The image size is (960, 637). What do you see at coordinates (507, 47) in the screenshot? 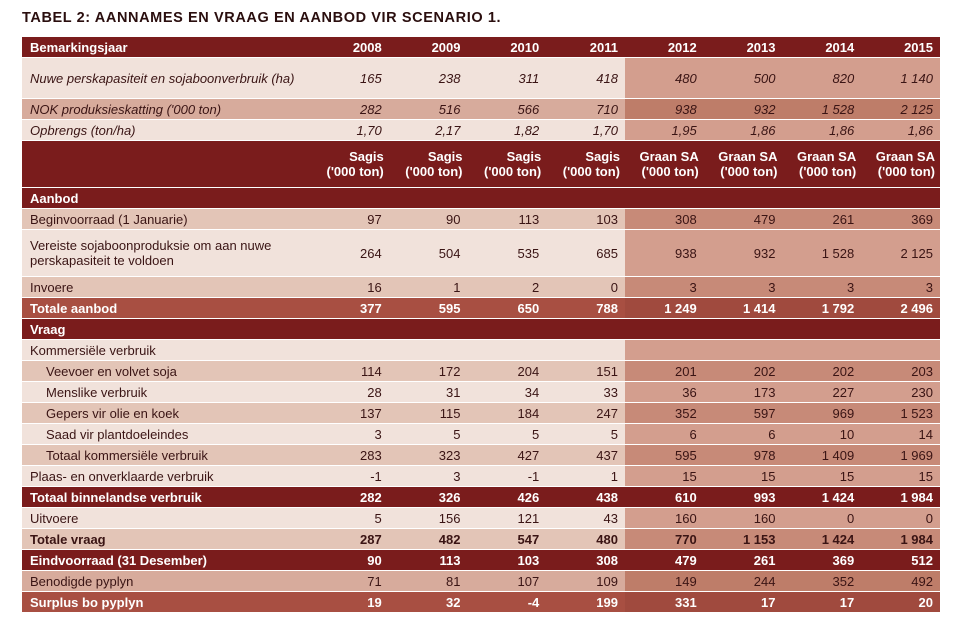
I see `header-year: 2010` at bounding box center [507, 47].